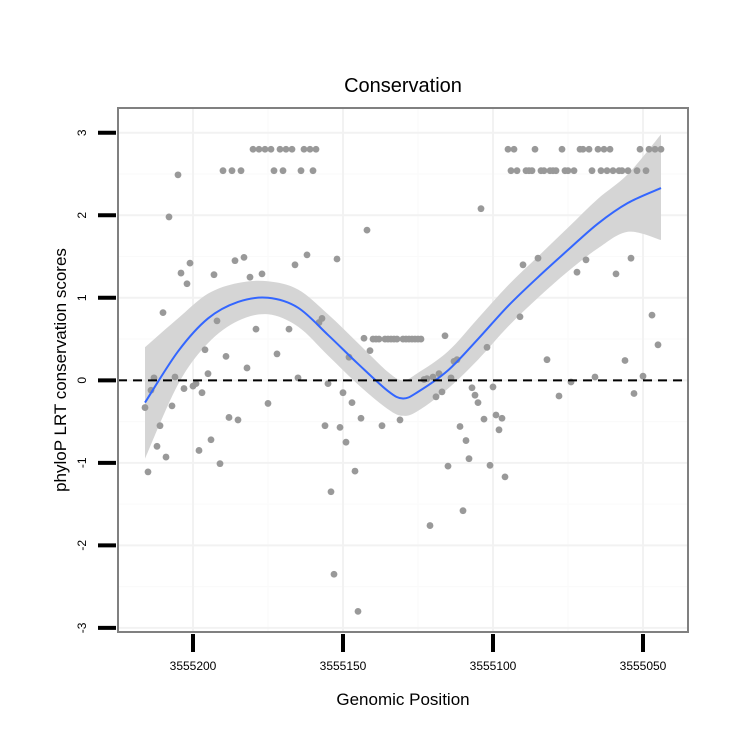  Describe the element at coordinates (82, 545) in the screenshot. I see `y-tick-label: -2` at that location.